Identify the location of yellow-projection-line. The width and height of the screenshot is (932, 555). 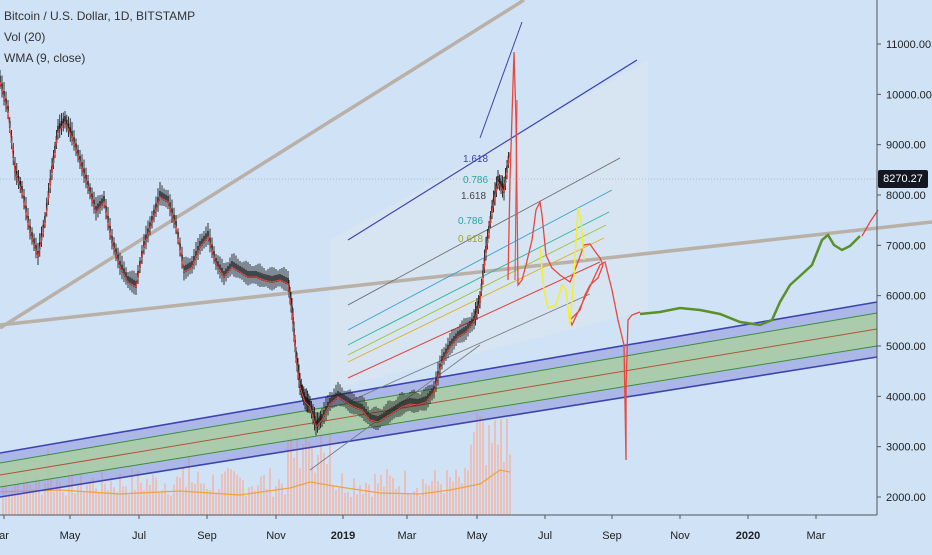
(562, 266).